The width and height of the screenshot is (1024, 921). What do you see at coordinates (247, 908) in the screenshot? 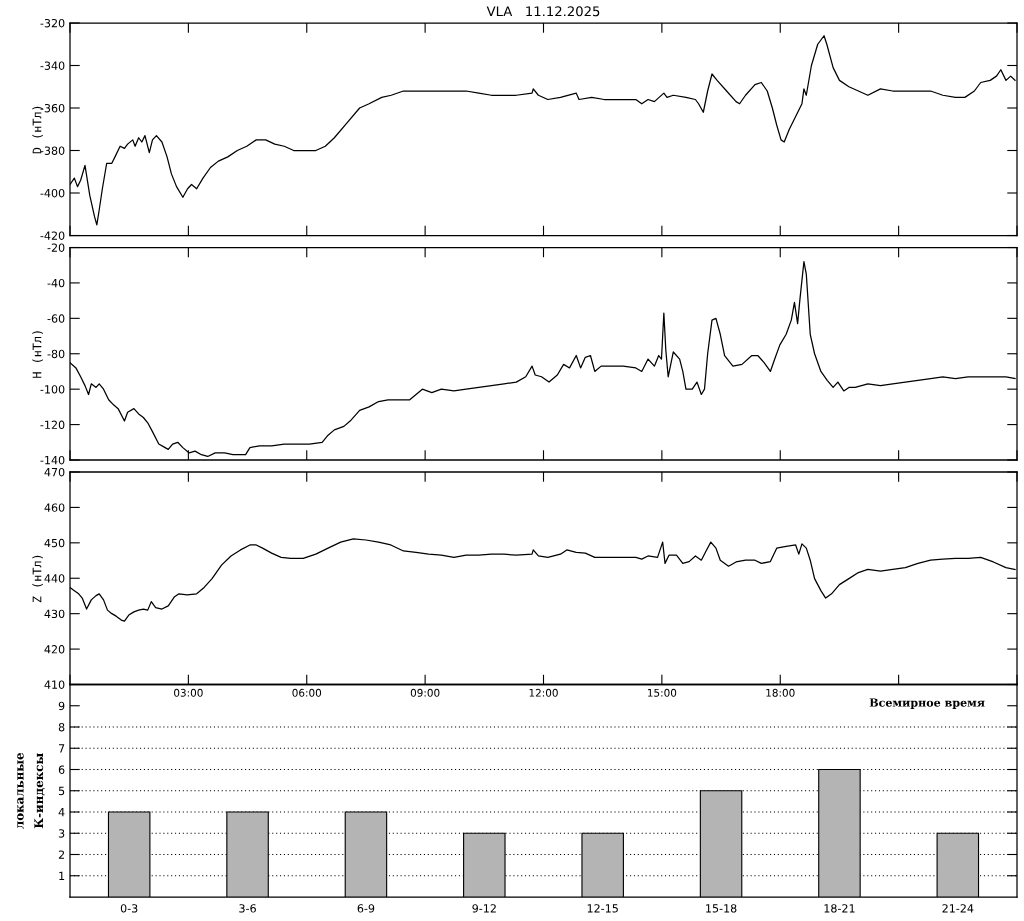
I see `x-tick-label: 3-6` at bounding box center [247, 908].